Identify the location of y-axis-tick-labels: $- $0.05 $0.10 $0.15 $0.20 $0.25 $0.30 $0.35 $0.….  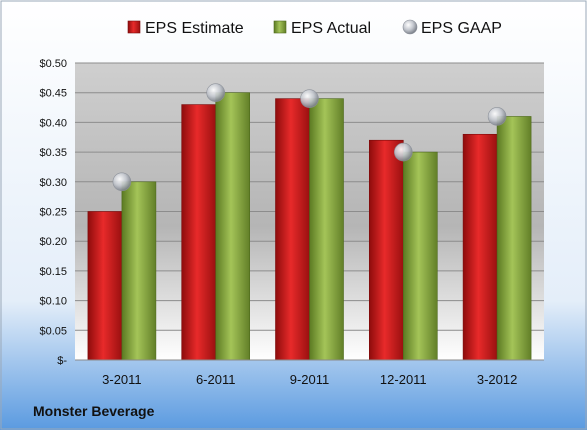
(53, 212).